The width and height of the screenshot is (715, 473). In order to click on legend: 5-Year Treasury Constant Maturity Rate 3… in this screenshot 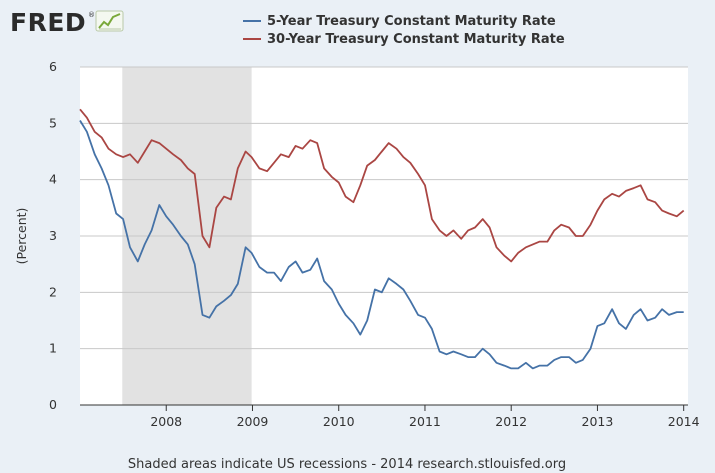, I will do `click(404, 30)`.